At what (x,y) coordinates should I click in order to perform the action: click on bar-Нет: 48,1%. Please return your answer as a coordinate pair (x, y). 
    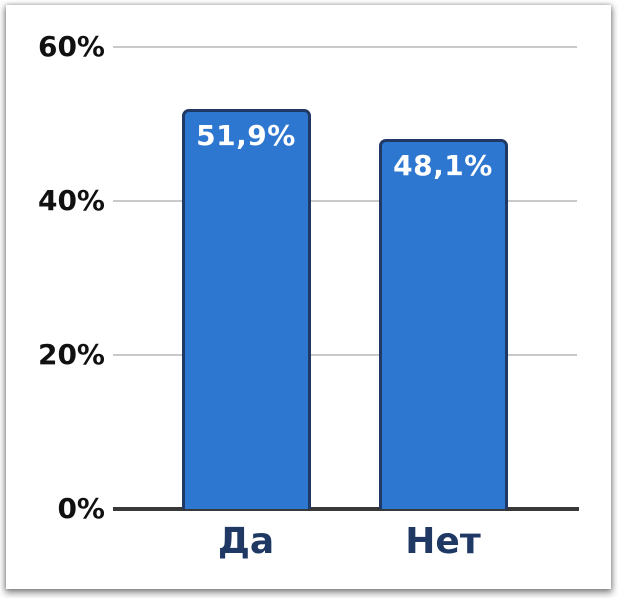
    Looking at the image, I should click on (443, 323).